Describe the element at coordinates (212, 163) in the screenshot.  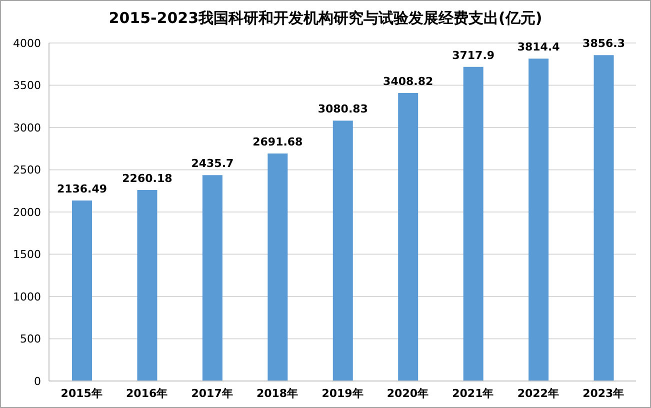
I see `data-label: 2435.7` at that location.